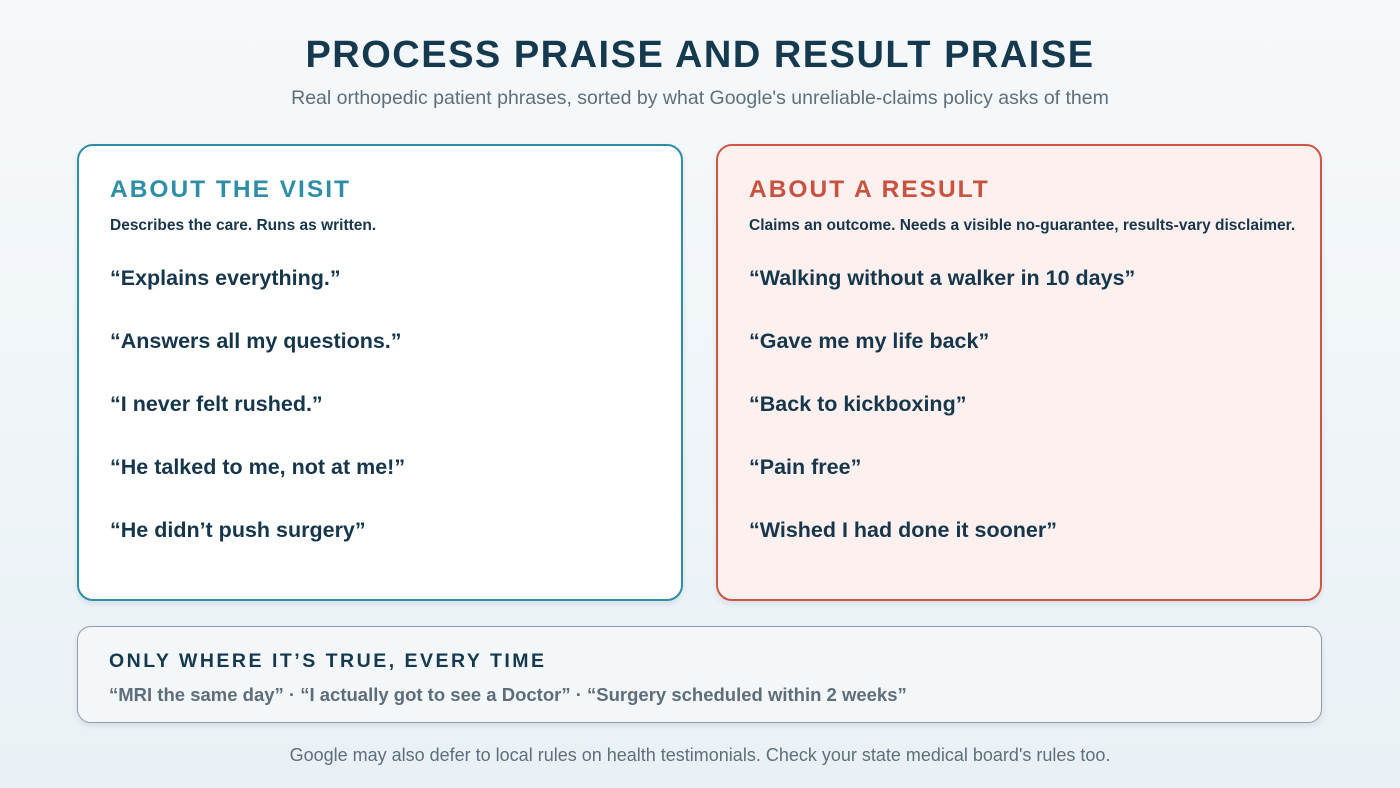  I want to click on visit-description: Describes the care. Runs as written., so click(243, 225).